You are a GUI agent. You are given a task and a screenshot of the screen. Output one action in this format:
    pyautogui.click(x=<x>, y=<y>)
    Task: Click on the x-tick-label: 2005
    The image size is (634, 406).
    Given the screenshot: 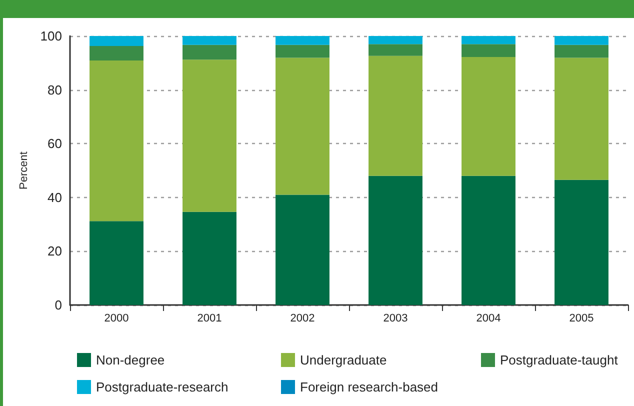 What is the action you would take?
    pyautogui.click(x=581, y=318)
    